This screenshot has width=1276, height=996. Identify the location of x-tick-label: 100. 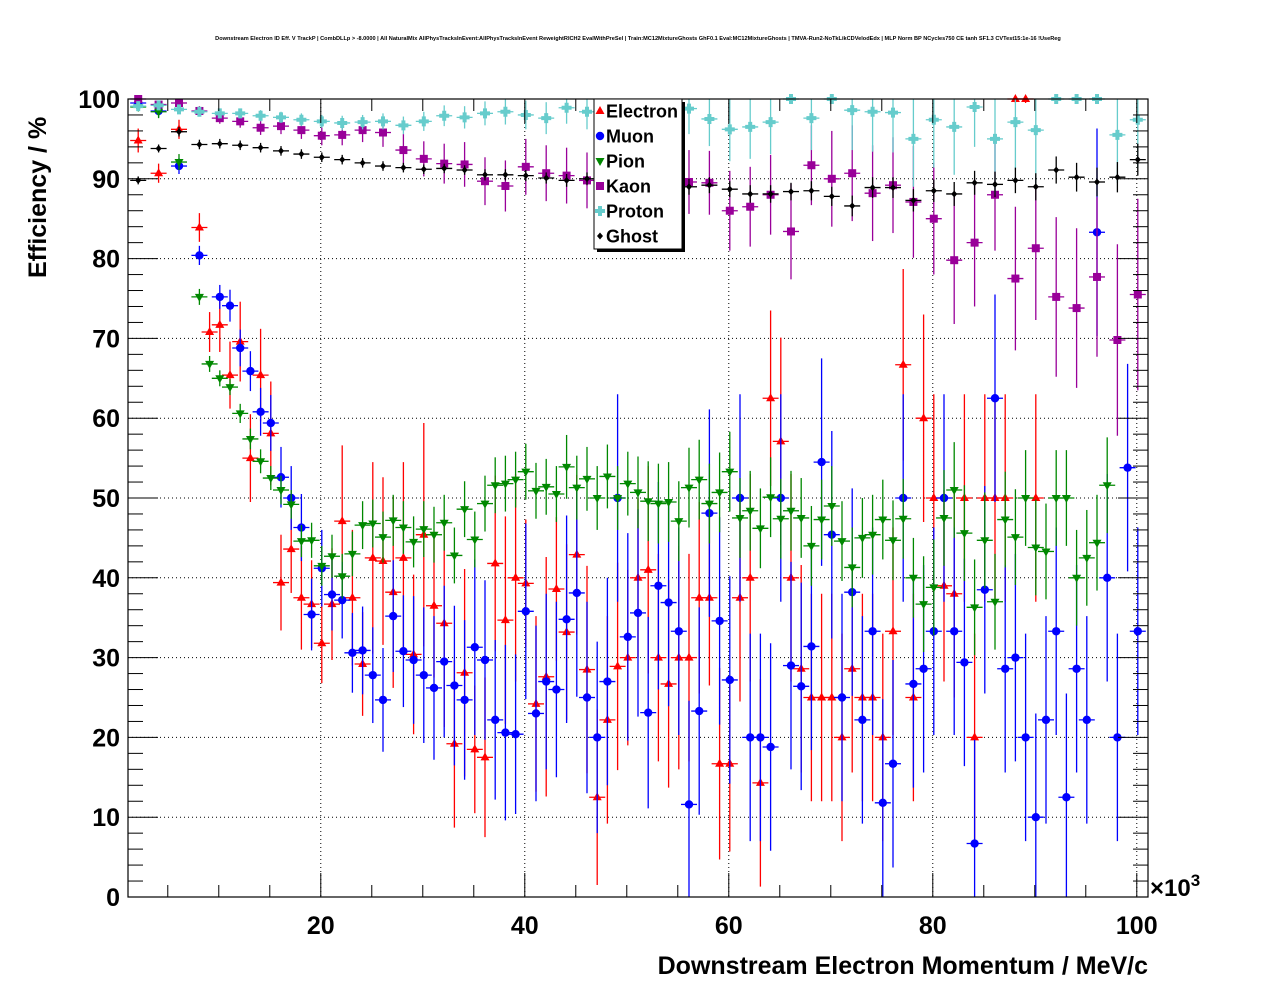
(1137, 926).